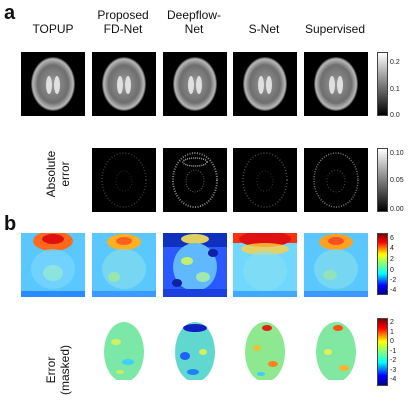 The image size is (415, 410). I want to click on tick-field-2: 2, so click(392, 259).